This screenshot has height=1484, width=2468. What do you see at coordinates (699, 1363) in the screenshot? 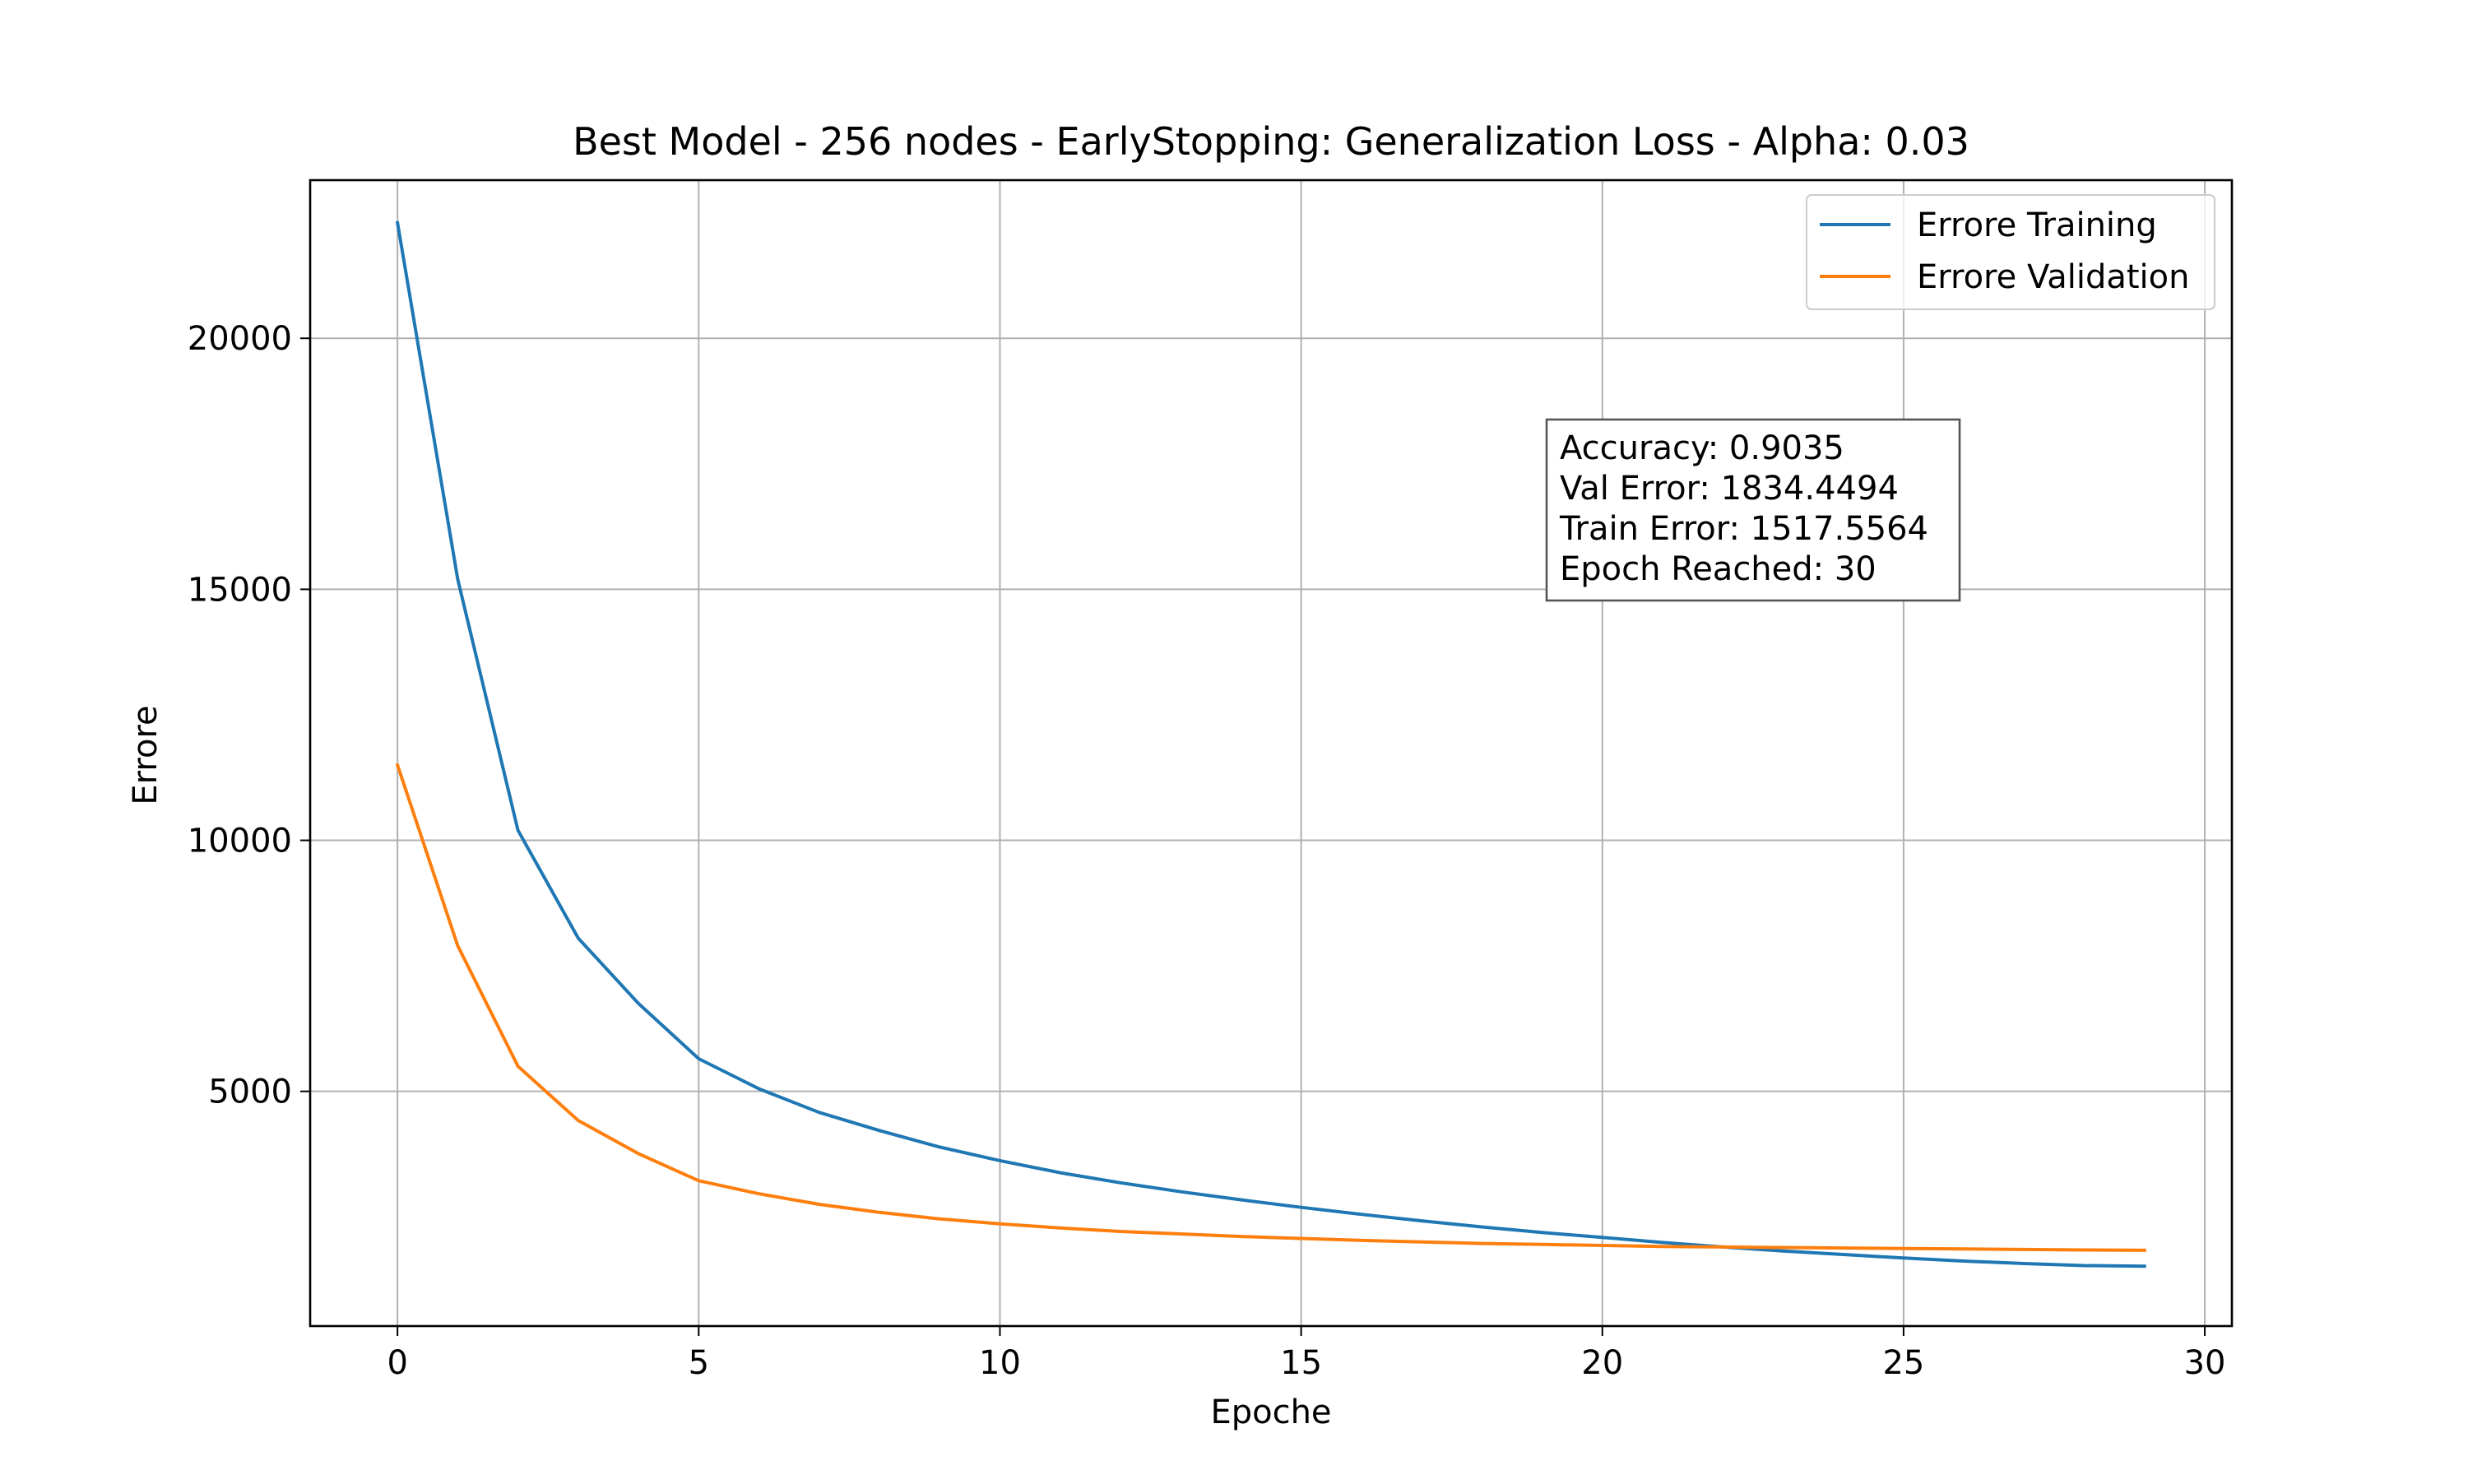
I see `x-tick-label: 5` at bounding box center [699, 1363].